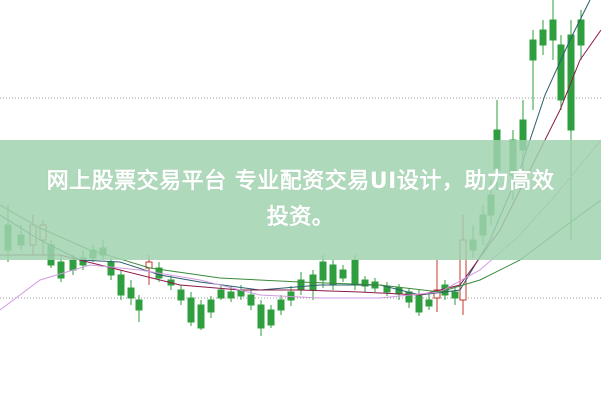 This screenshot has height=400, width=601. What do you see at coordinates (300, 181) in the screenshot?
I see `title-line-1: 网上股票交易平台 专业配资交易UI设计，助力高效` at bounding box center [300, 181].